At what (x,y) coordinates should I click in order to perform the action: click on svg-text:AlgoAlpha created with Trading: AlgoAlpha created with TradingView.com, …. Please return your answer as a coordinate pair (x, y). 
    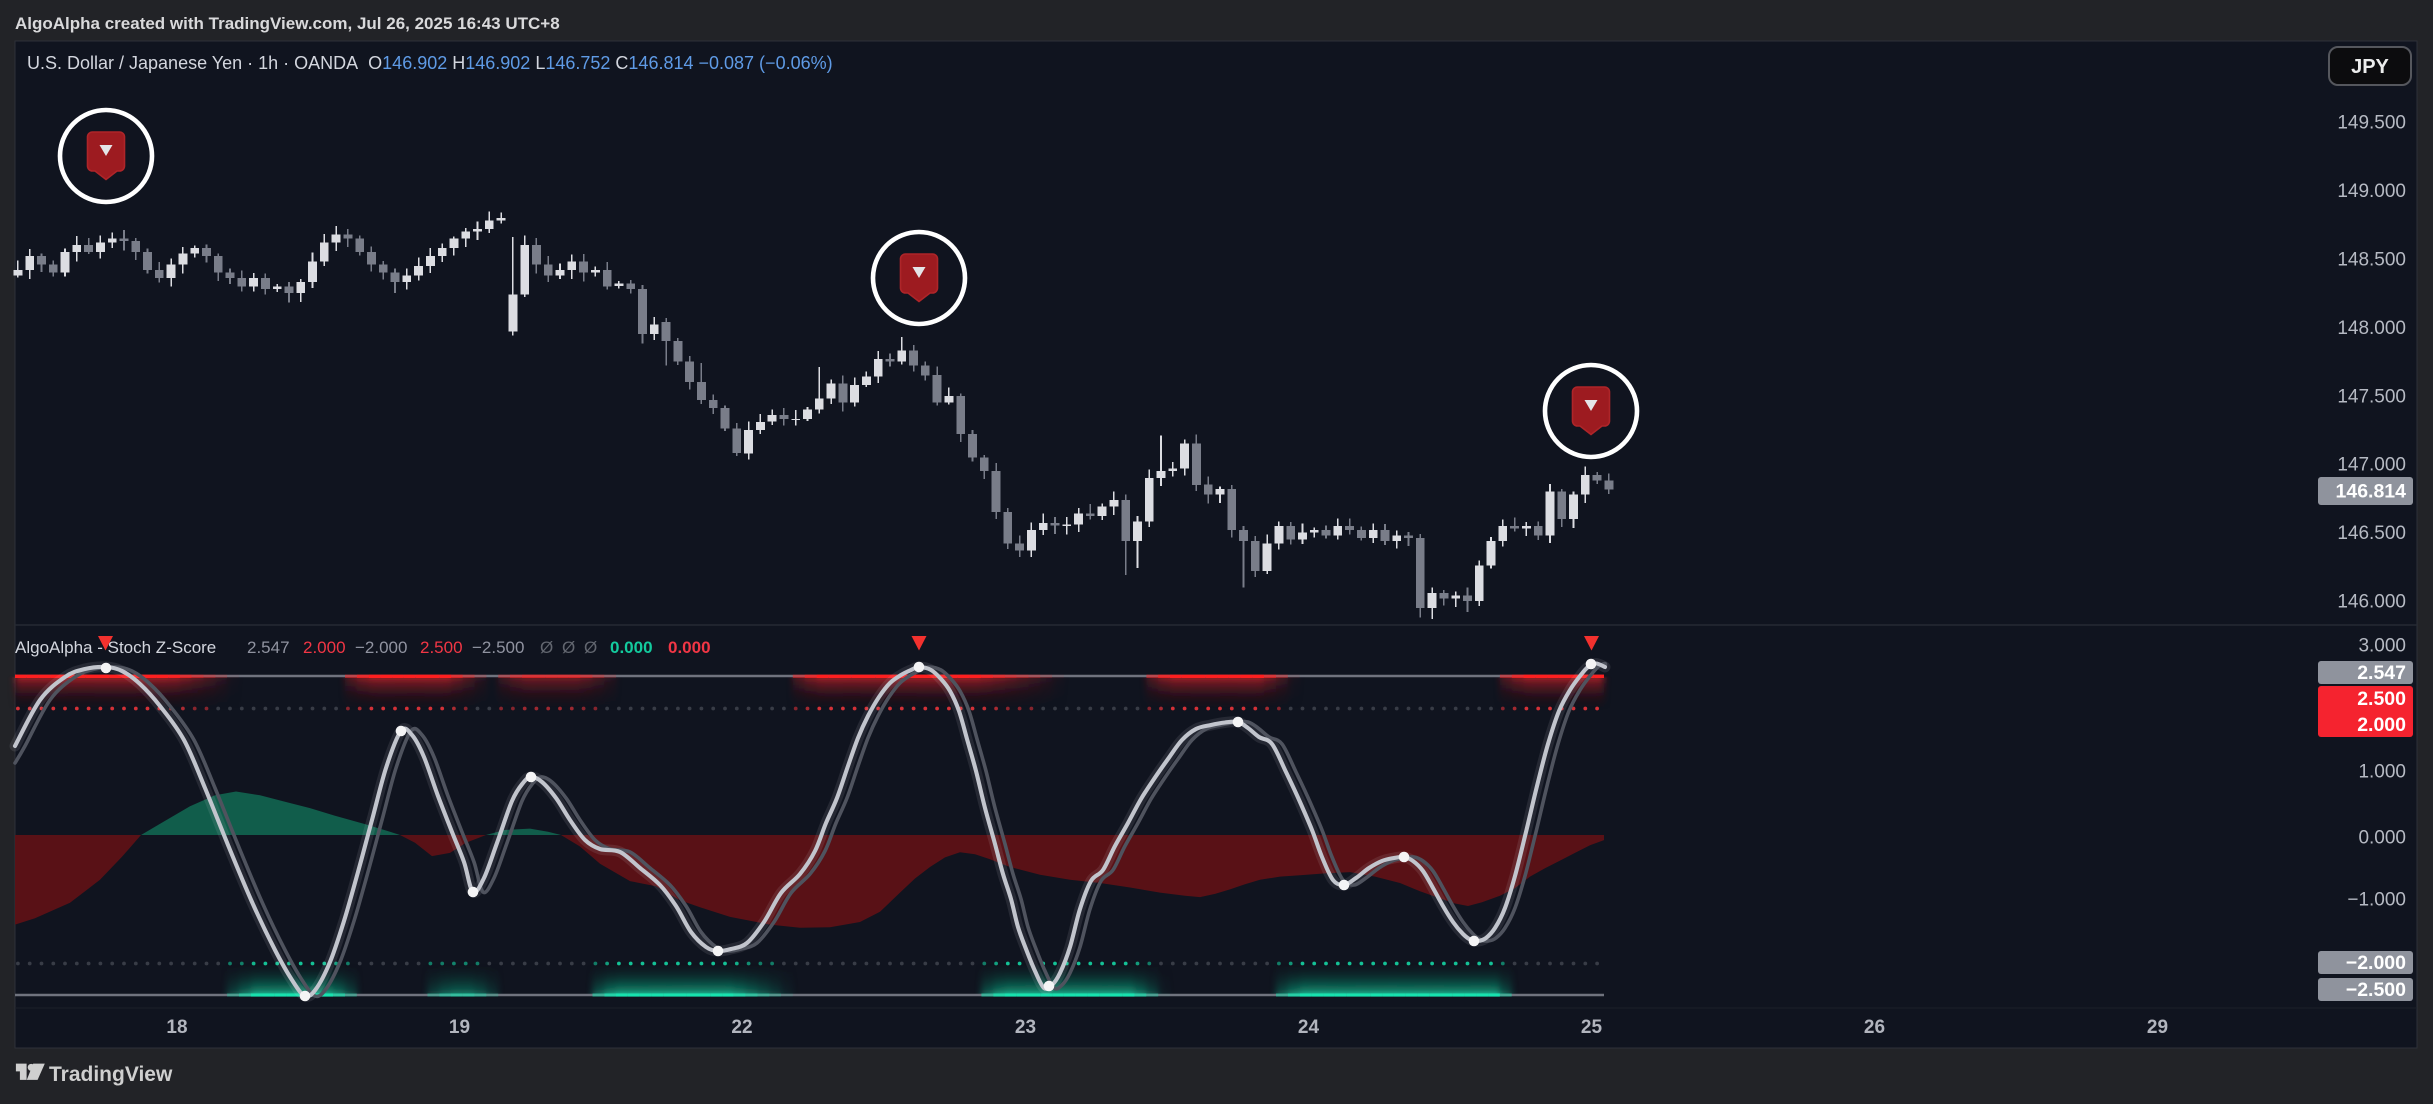
    Looking at the image, I should click on (287, 23).